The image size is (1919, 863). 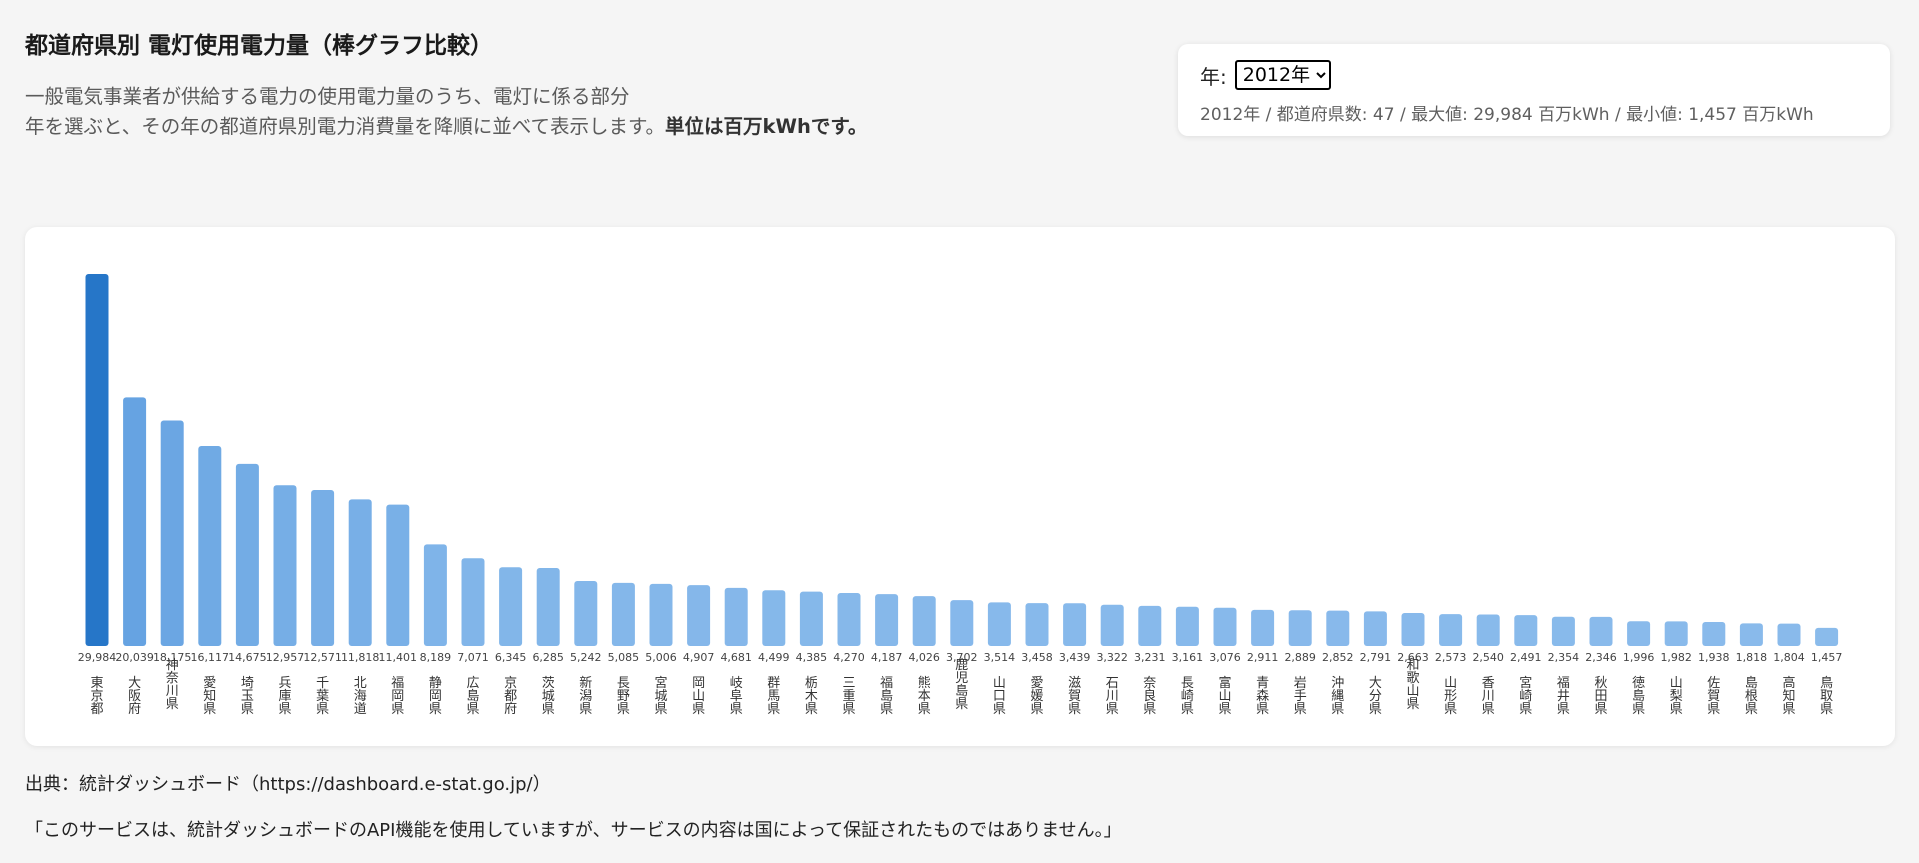 What do you see at coordinates (1187, 696) in the screenshot?
I see `category-label: 長崎県` at bounding box center [1187, 696].